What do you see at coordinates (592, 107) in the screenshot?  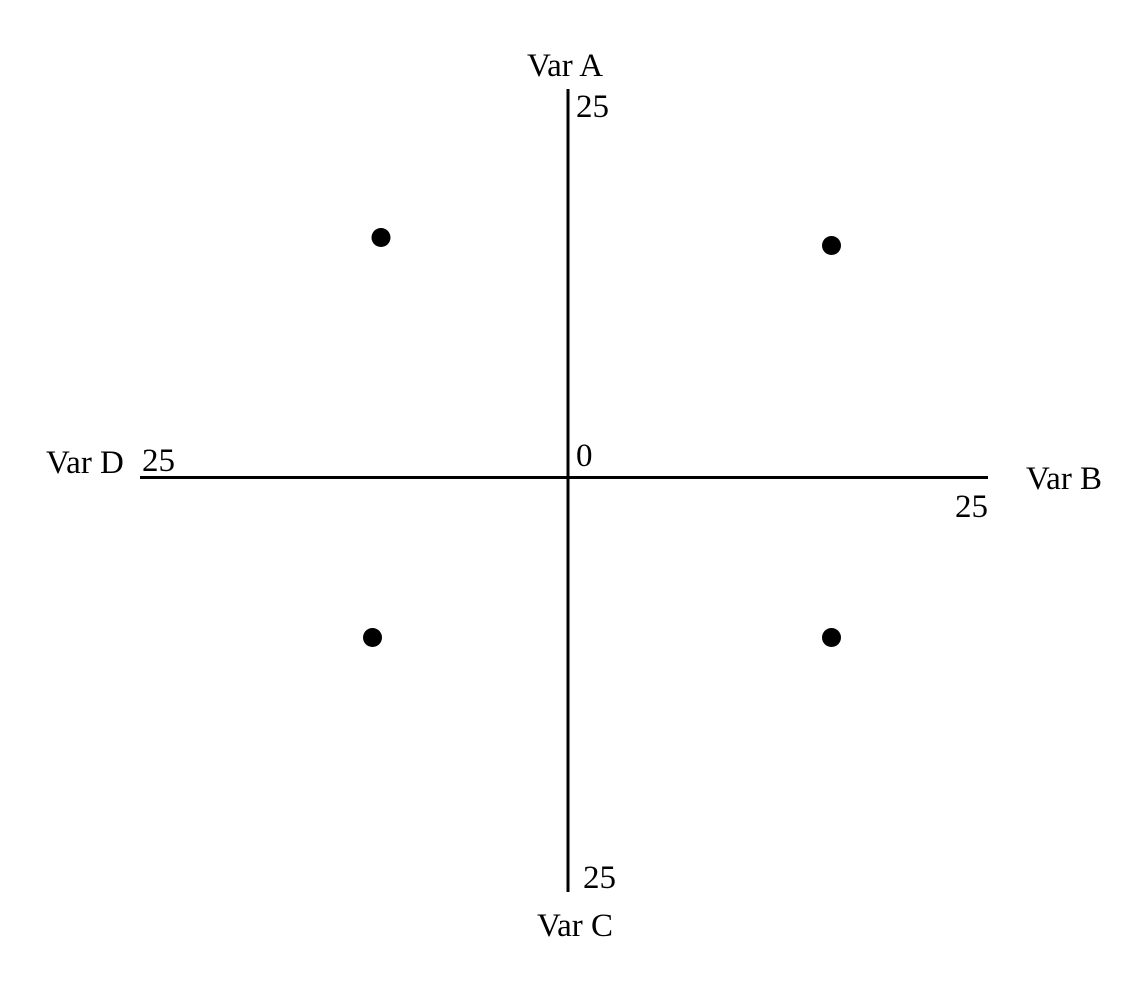 I see `tick-label-top-25: 25` at bounding box center [592, 107].